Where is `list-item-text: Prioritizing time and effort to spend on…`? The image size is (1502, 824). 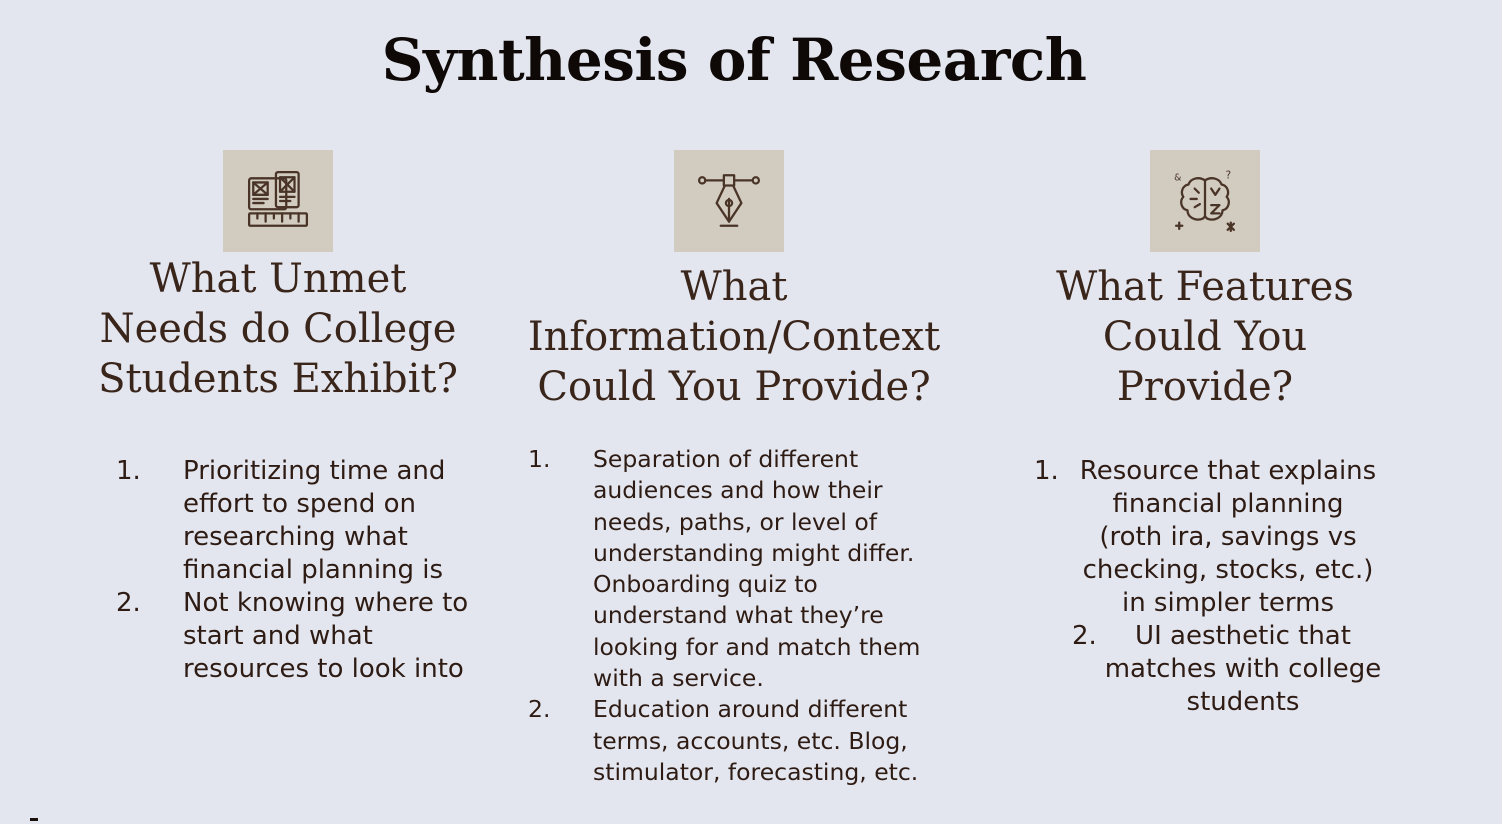 list-item-text: Prioritizing time and effort to spend on… is located at coordinates (314, 520).